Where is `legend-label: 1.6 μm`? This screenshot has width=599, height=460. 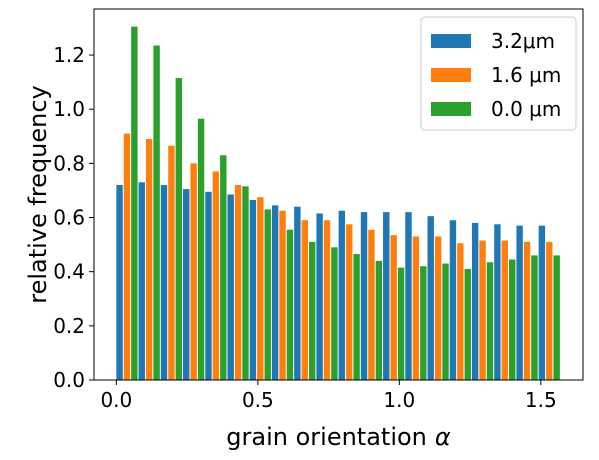 legend-label: 1.6 μm is located at coordinates (526, 75).